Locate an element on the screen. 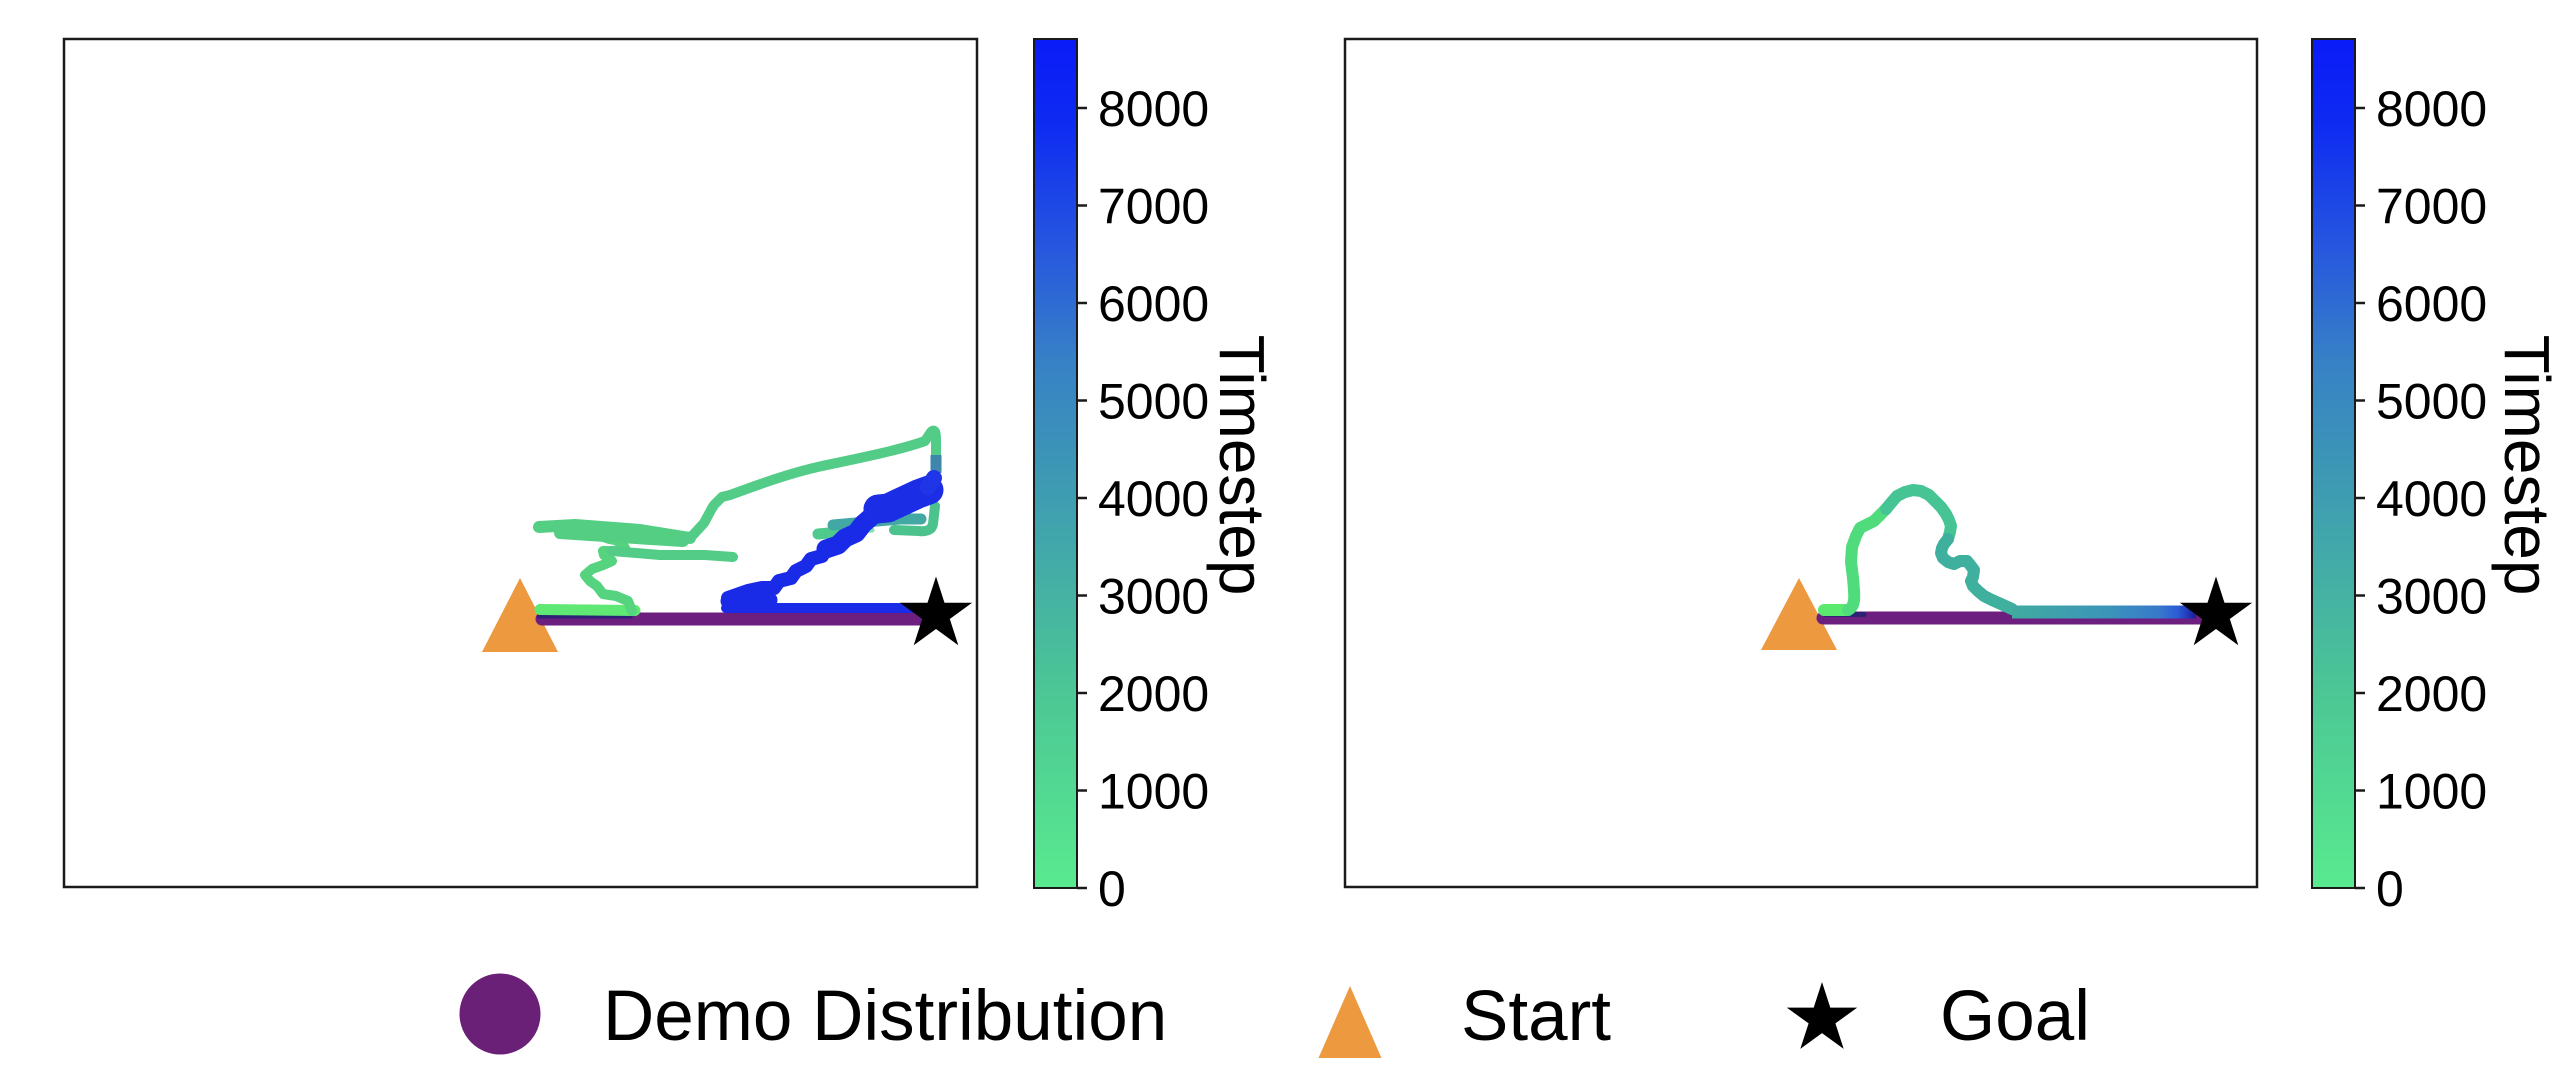 Image resolution: width=2560 pixels, height=1079 pixels. svg-text: Demo Distribution is located at coordinates (885, 1016).